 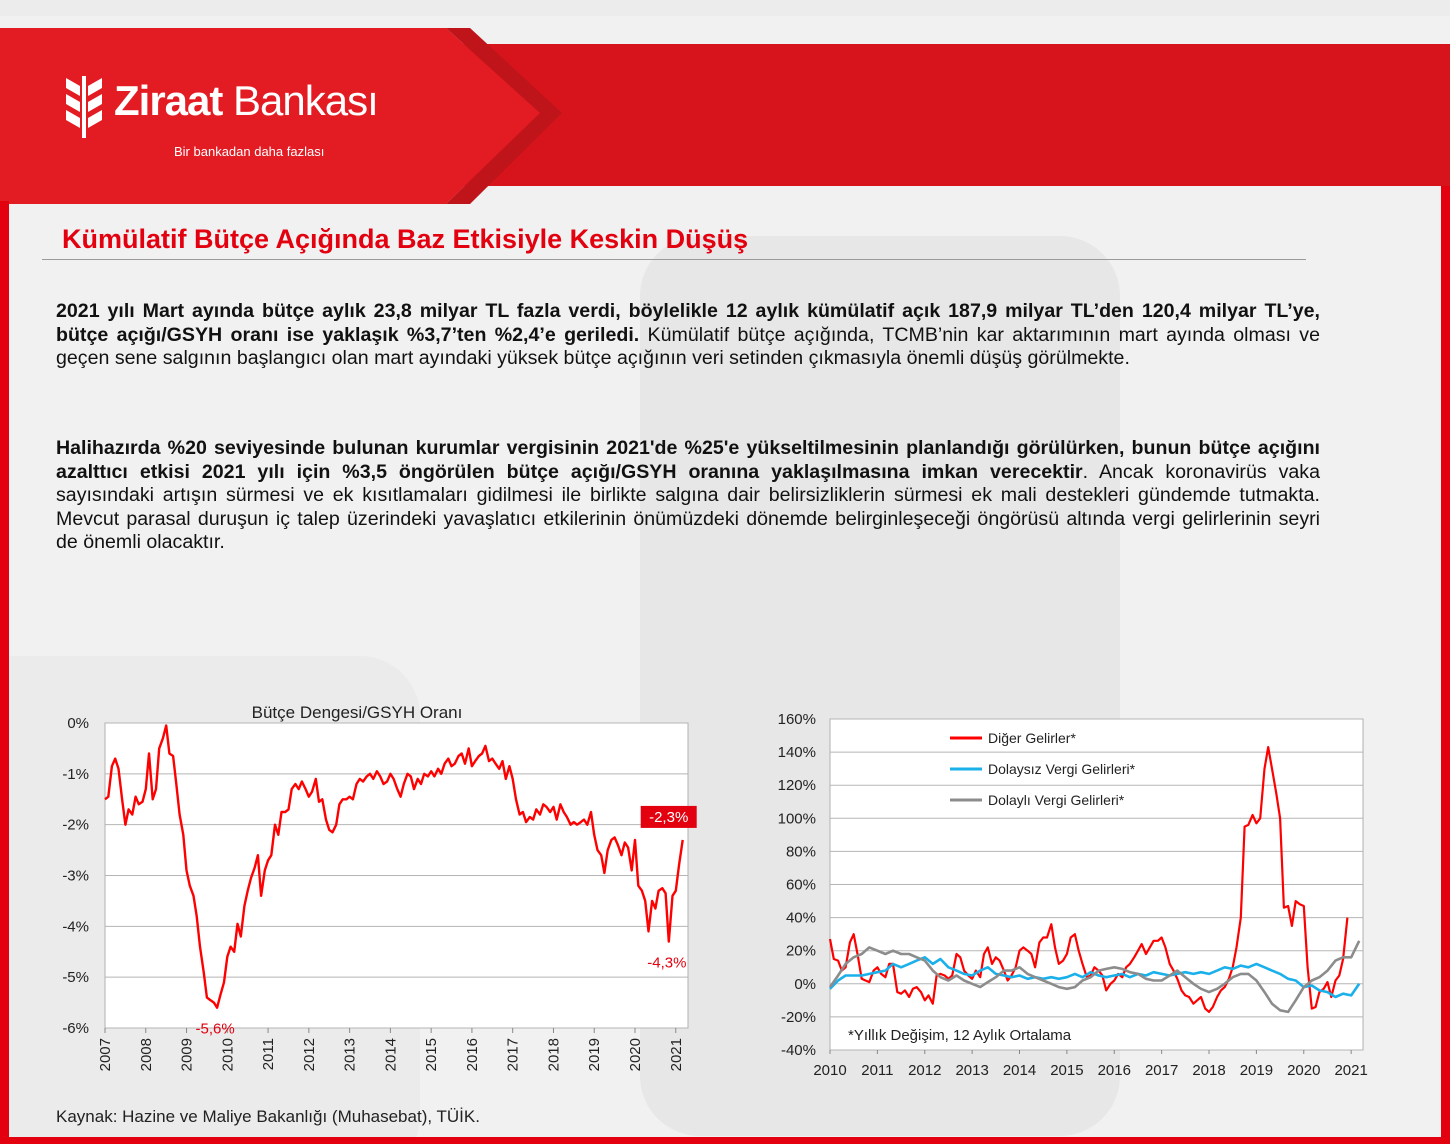 What do you see at coordinates (725, 8) in the screenshot?
I see `top-strip` at bounding box center [725, 8].